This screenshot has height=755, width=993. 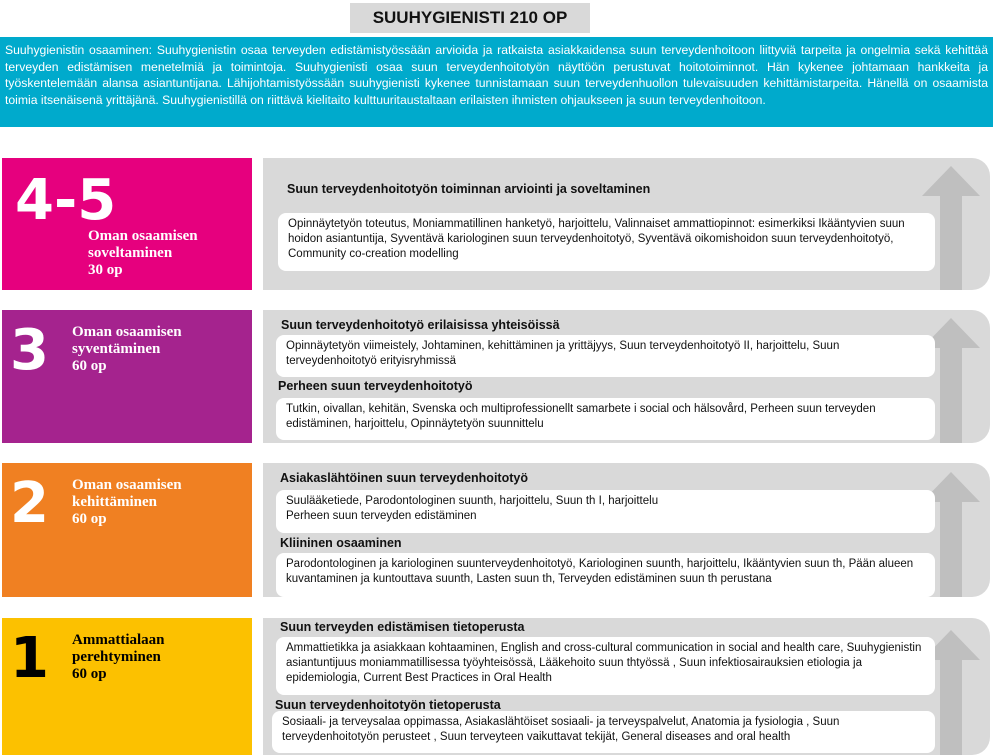 I want to click on section-heading: Asiakaslähtöinen suun terveydenhoitotyö, so click(x=404, y=478).